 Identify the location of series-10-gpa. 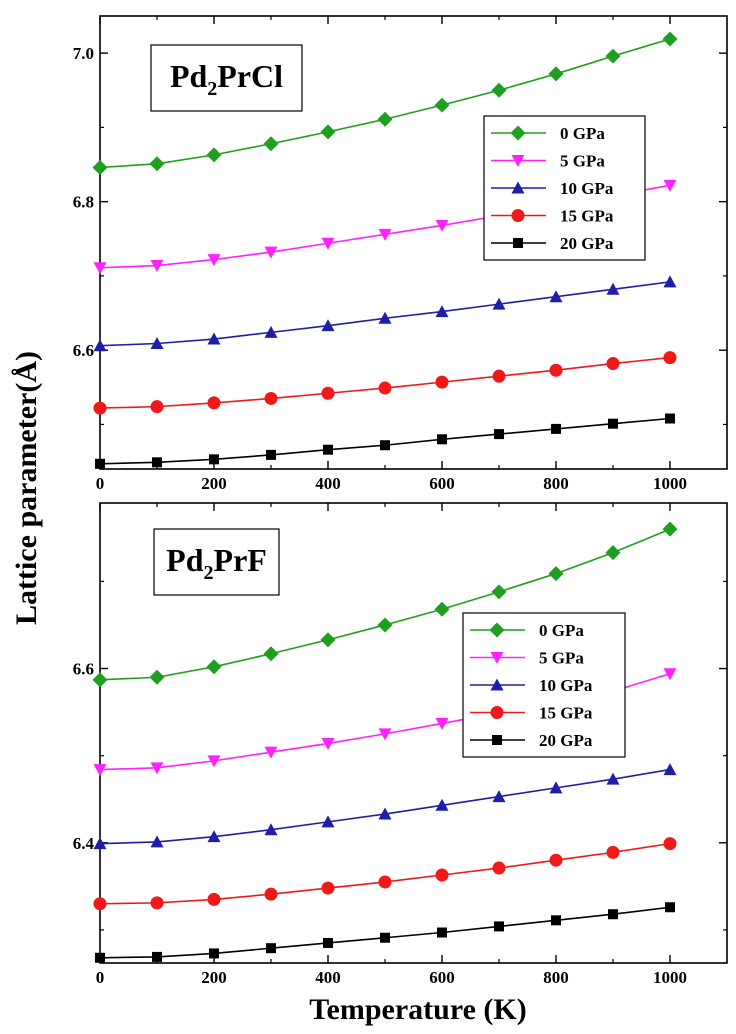
(385, 806).